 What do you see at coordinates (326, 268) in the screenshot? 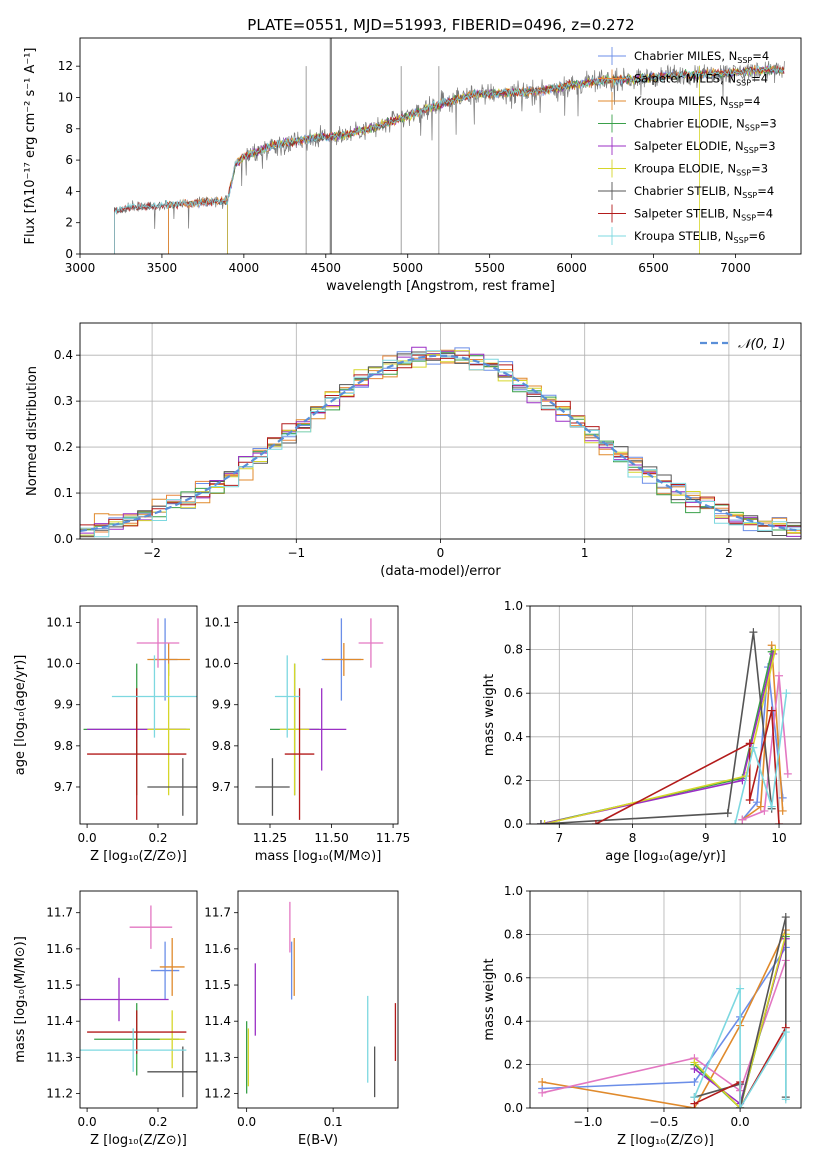
I see `x-tick-label: 4500` at bounding box center [326, 268].